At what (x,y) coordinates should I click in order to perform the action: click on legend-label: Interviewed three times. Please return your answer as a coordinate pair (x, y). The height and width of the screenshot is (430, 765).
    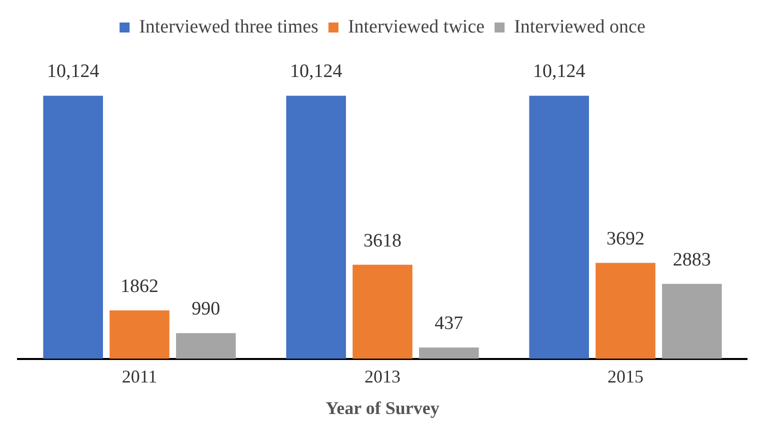
    Looking at the image, I should click on (228, 27).